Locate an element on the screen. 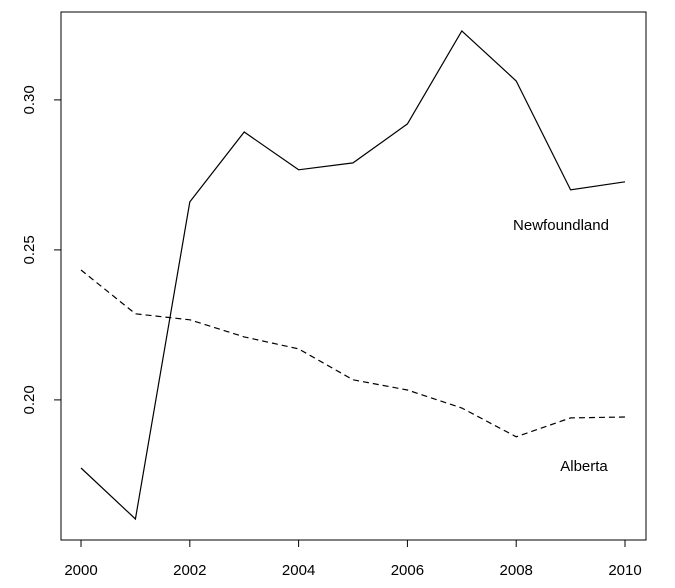 Image resolution: width=675 pixels, height=588 pixels. y-tick-label: 0.20 is located at coordinates (29, 399).